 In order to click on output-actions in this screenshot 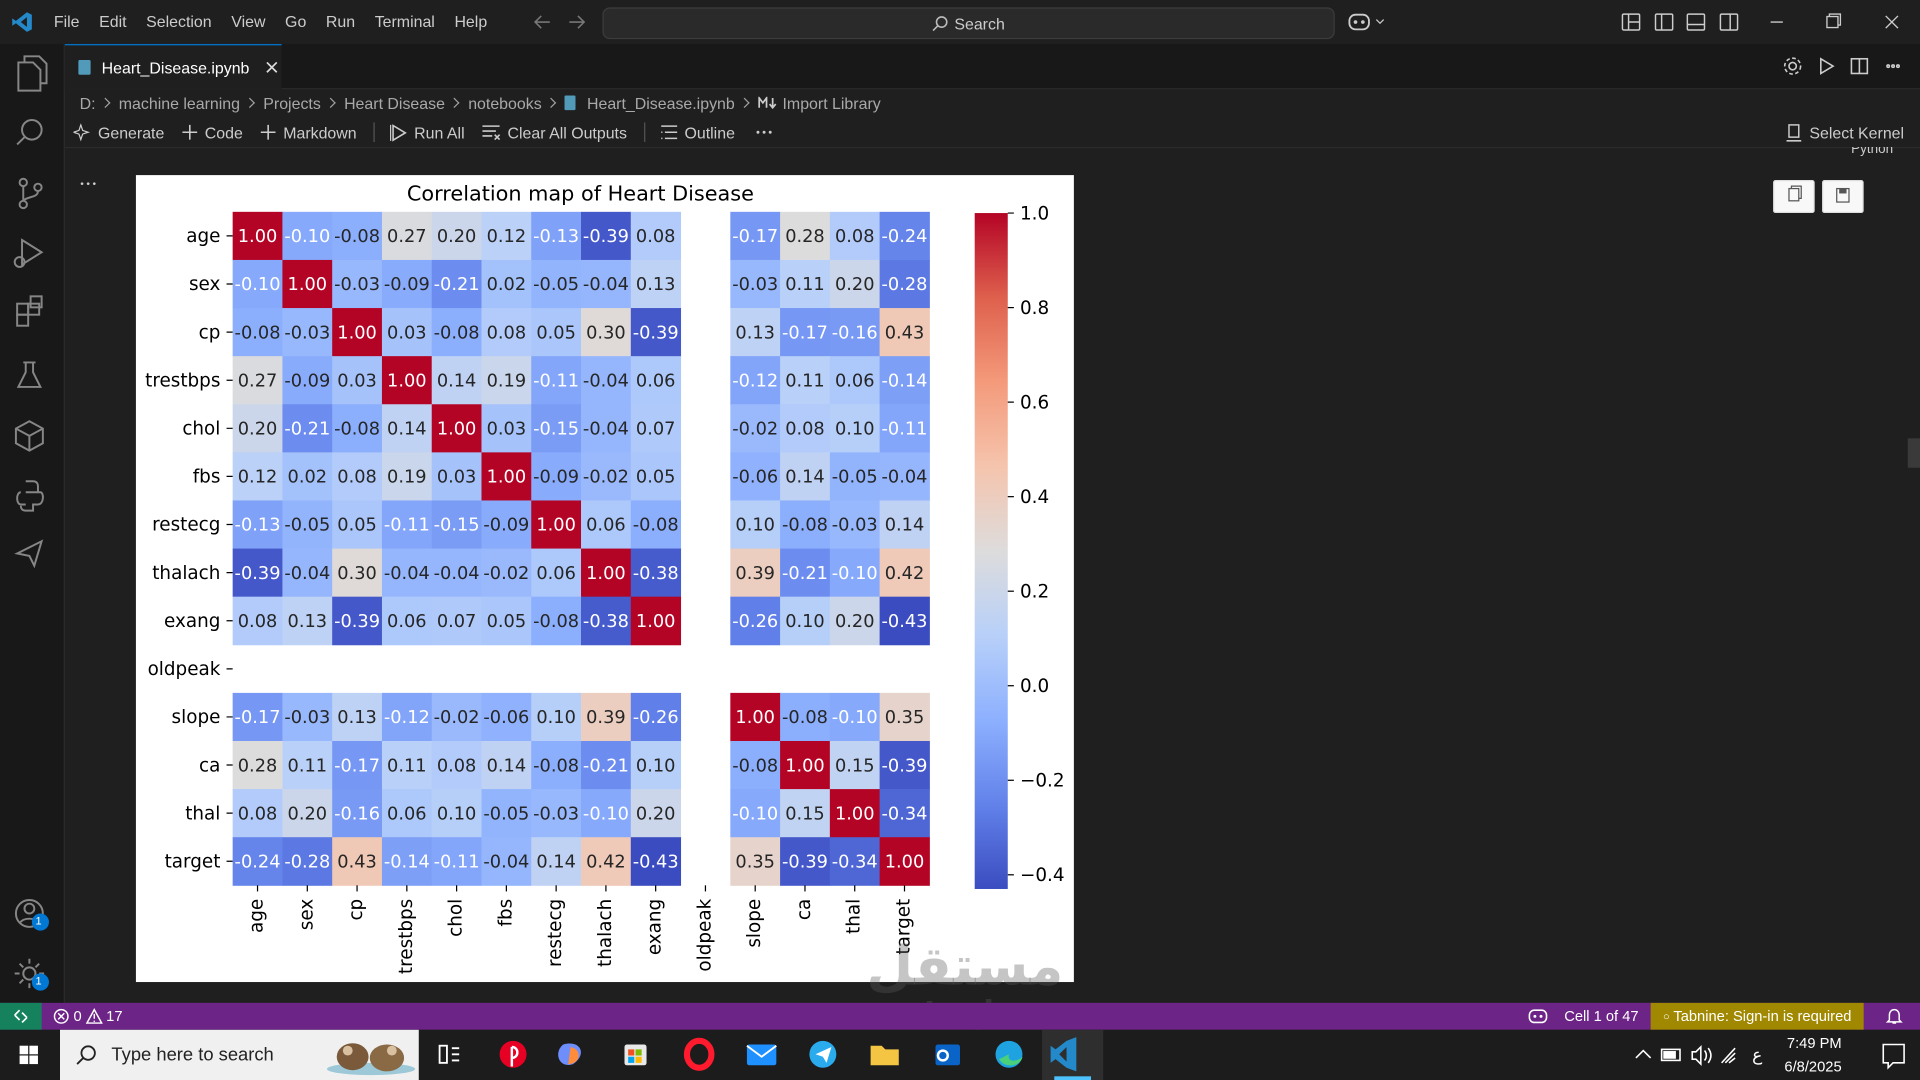, I will do `click(88, 184)`.